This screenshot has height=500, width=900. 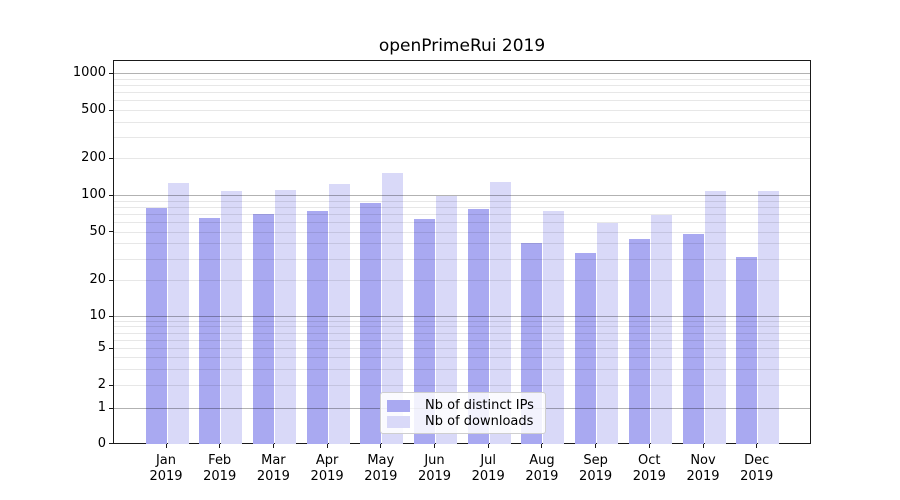 I want to click on bar-downloads-oct, so click(x=661, y=329).